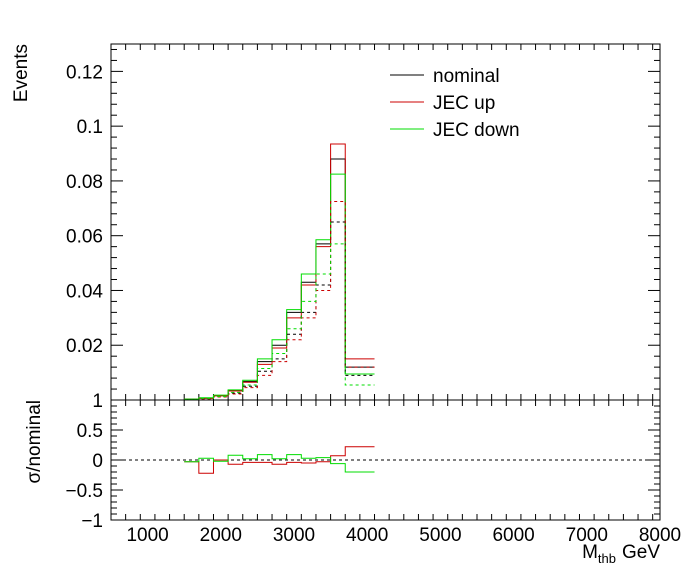  What do you see at coordinates (90, 431) in the screenshot?
I see `ratio-y-tick-label: 0.5` at bounding box center [90, 431].